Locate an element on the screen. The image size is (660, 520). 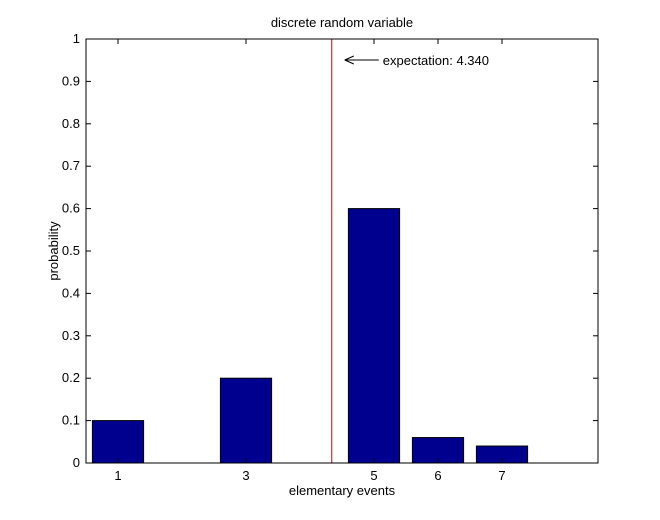
y-tick-label: 0.6 is located at coordinates (71, 208).